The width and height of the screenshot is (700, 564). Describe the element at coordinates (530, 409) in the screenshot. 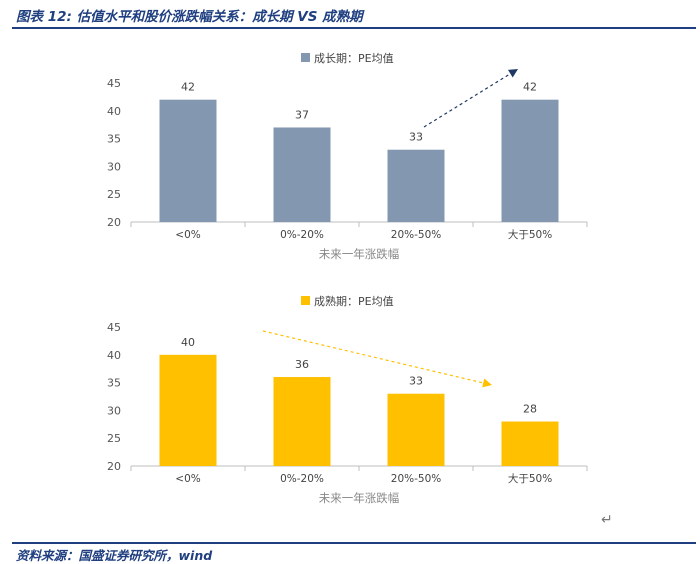

I see `bar-value-label: 28` at that location.